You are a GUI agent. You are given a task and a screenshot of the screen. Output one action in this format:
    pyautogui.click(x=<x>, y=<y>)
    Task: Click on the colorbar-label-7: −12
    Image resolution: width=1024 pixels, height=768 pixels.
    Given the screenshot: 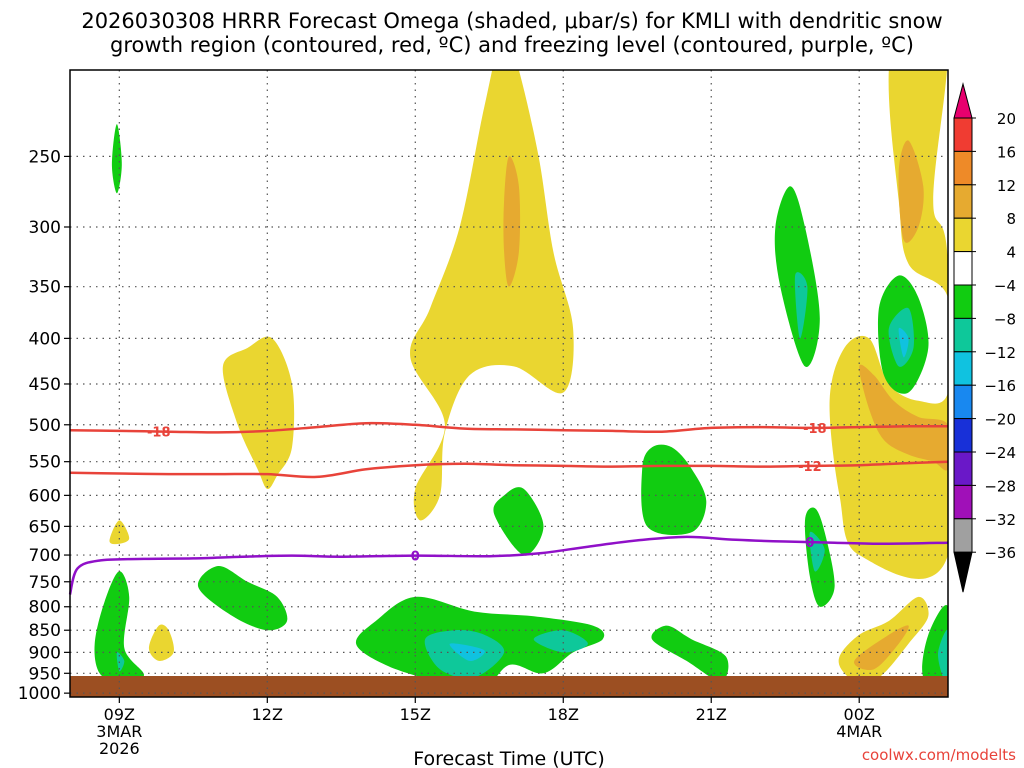 What is the action you would take?
    pyautogui.click(x=1000, y=353)
    